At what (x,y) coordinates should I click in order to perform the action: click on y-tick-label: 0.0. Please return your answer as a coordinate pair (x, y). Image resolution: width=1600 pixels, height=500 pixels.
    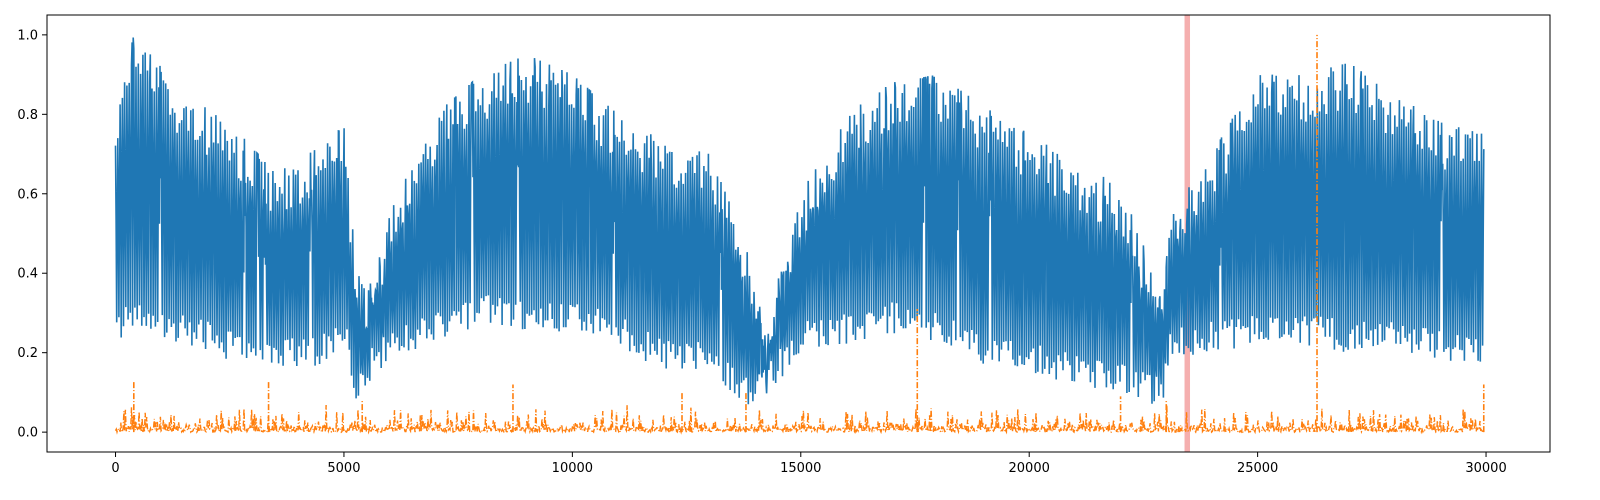
    Looking at the image, I should click on (27, 433).